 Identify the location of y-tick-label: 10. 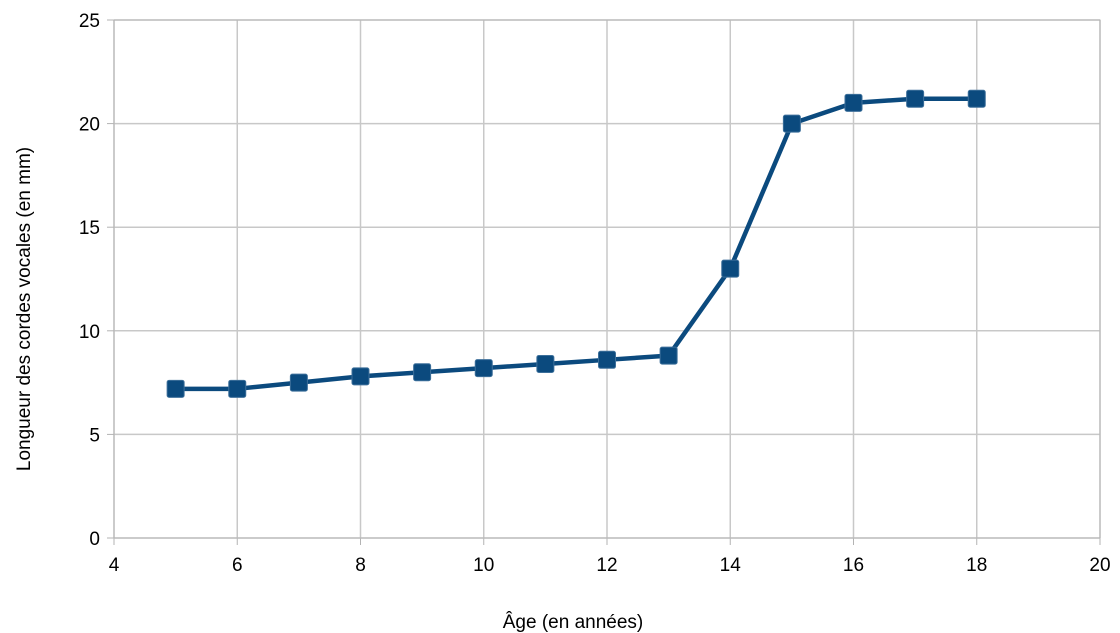
(89, 332).